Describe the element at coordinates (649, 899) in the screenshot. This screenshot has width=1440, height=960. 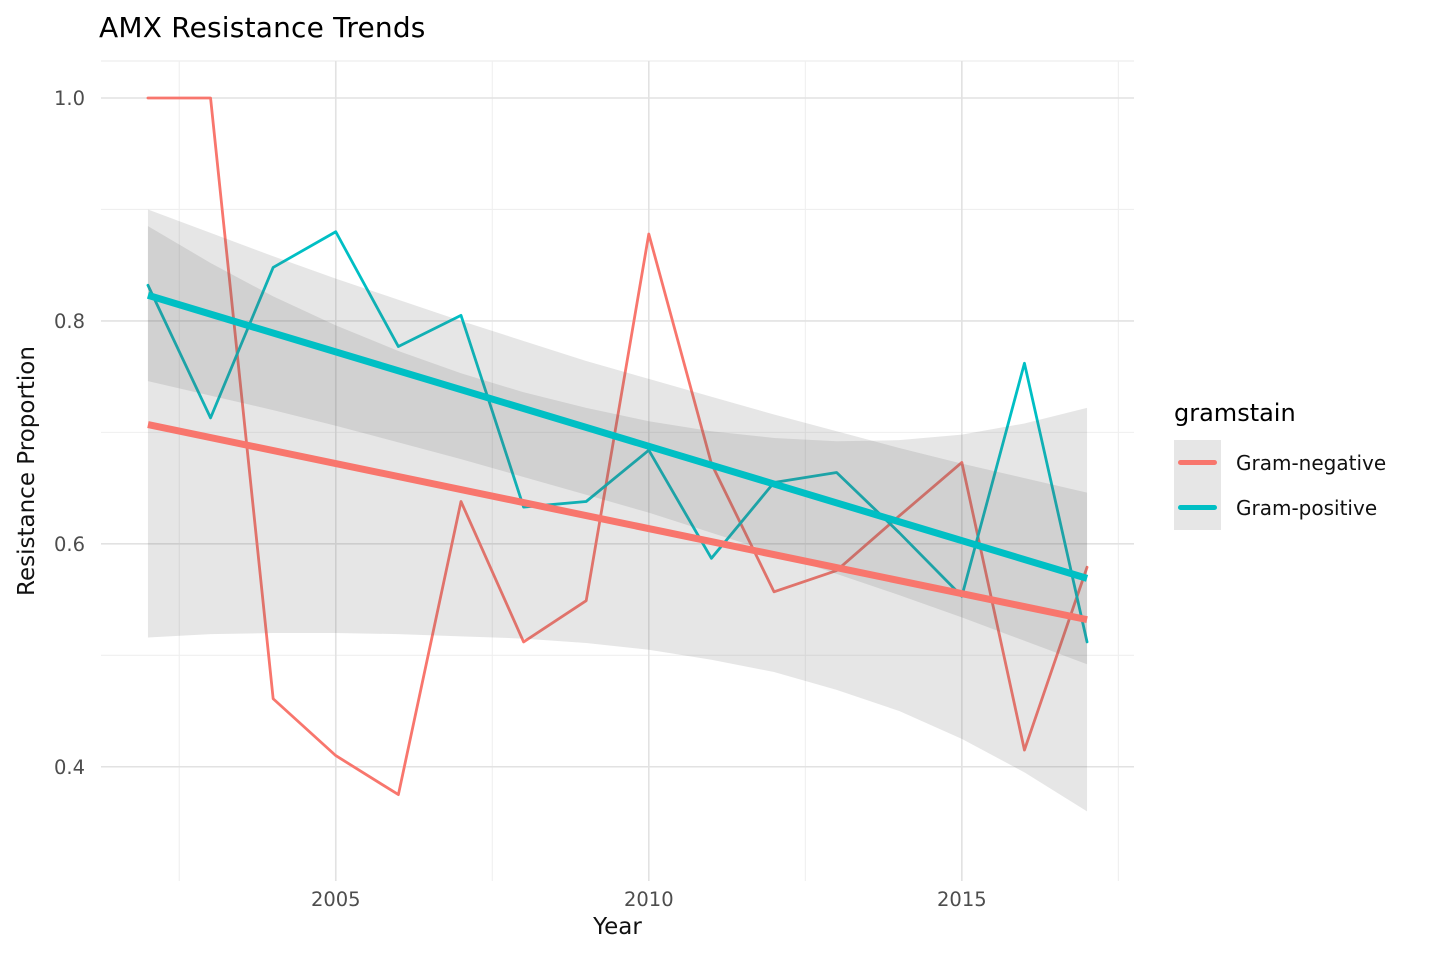
I see `tick-label-x-2010: 2010` at that location.